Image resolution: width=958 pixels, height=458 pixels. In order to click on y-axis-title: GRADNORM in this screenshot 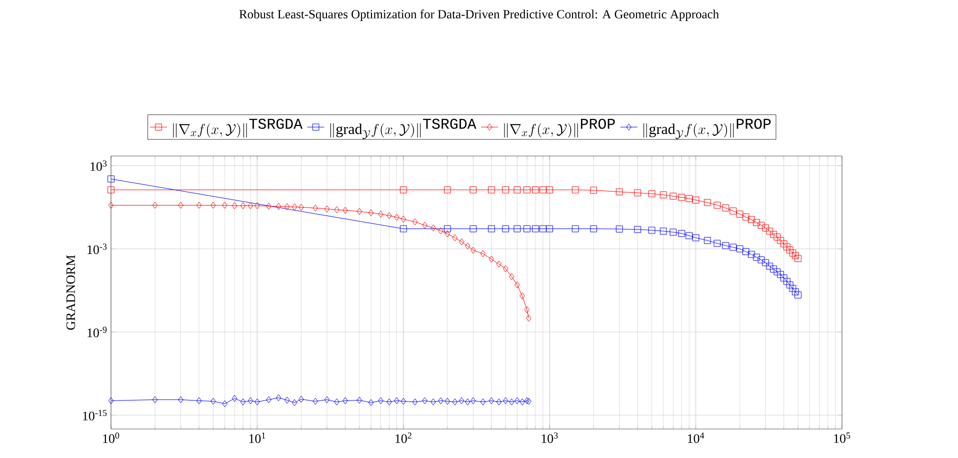, I will do `click(71, 292)`.